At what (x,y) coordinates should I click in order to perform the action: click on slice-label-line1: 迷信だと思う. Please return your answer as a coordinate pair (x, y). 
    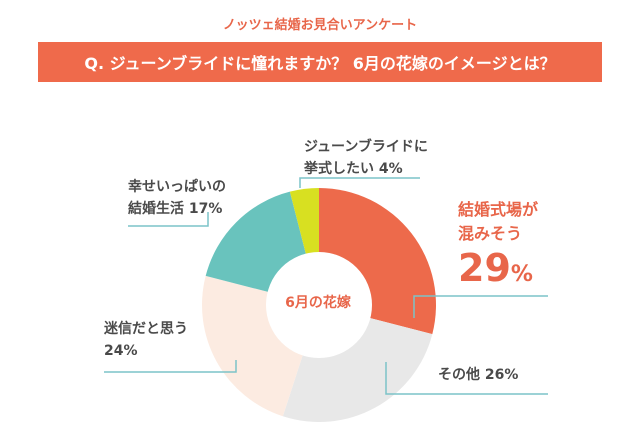
    Looking at the image, I should click on (146, 329).